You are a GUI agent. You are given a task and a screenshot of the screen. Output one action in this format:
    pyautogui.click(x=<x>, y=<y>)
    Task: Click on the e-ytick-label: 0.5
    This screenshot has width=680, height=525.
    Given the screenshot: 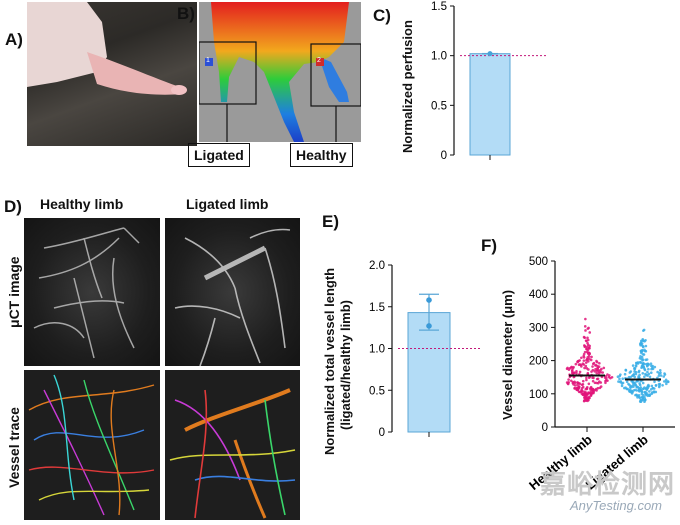 What is the action you would take?
    pyautogui.click(x=377, y=391)
    